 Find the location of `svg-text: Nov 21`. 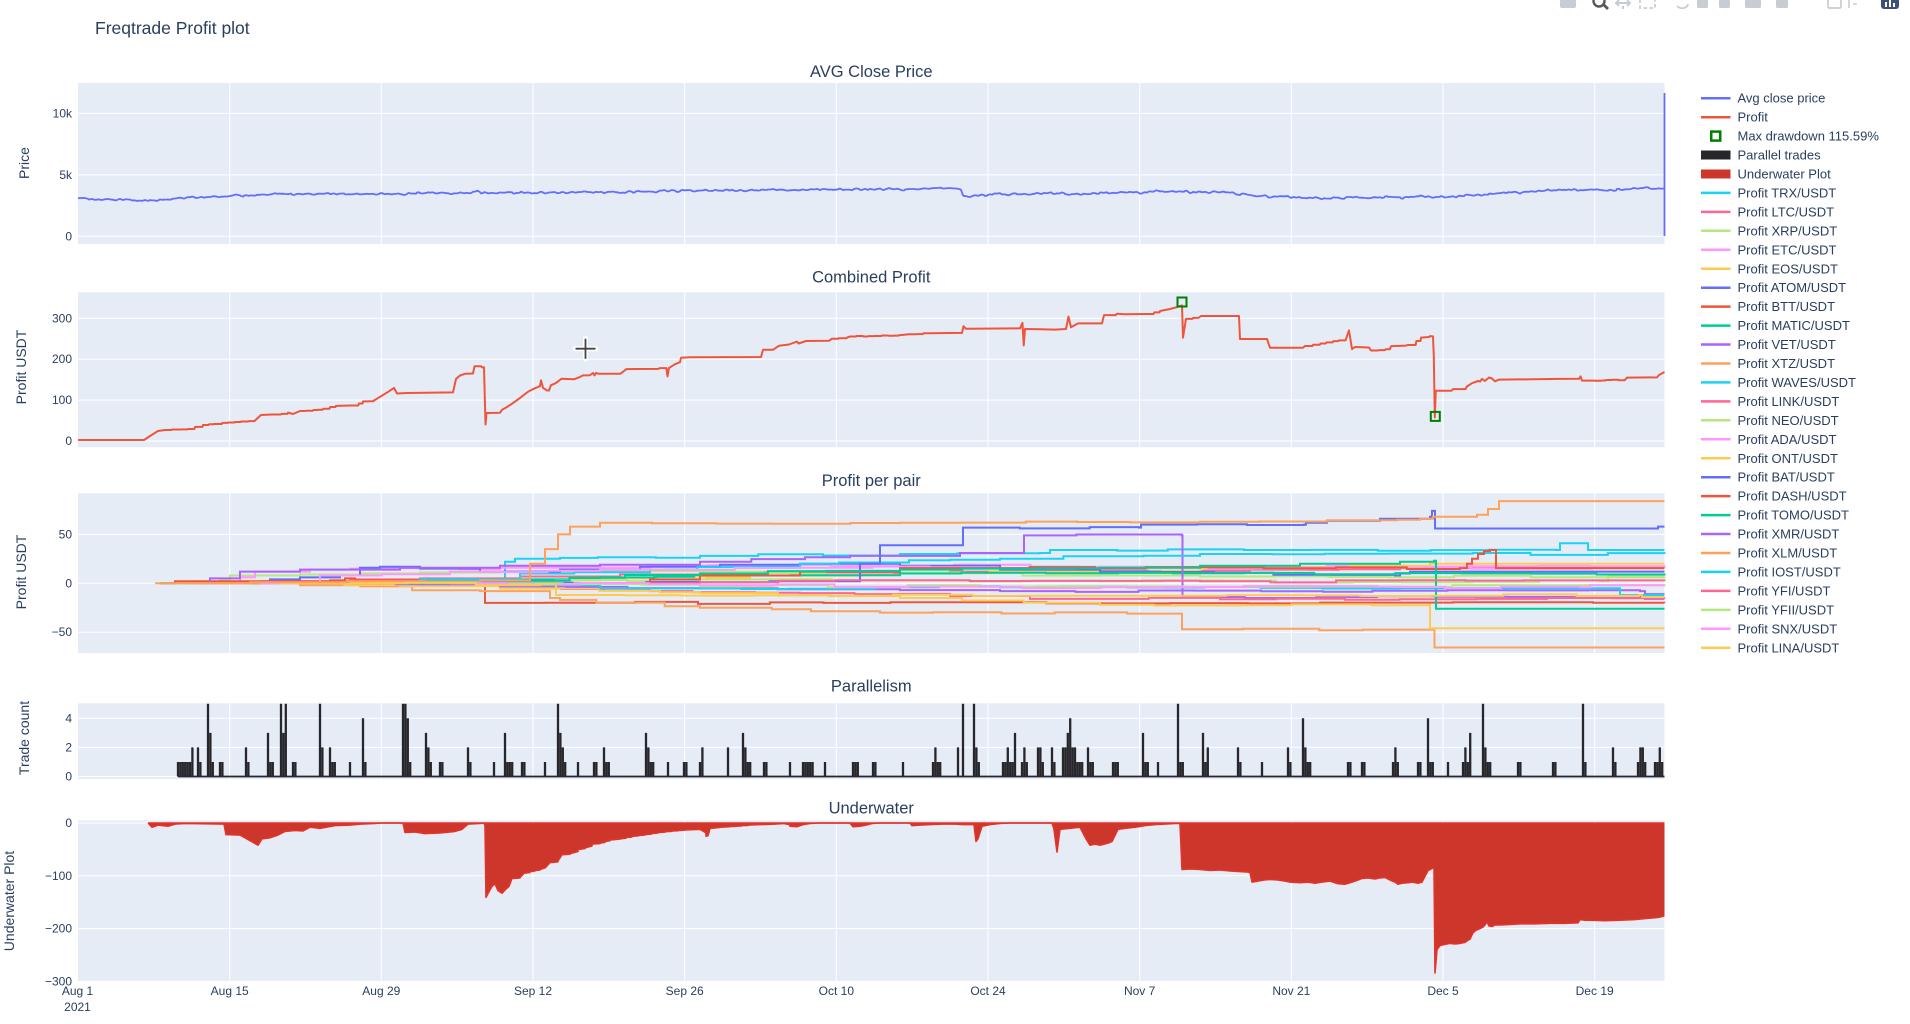

svg-text: Nov 21 is located at coordinates (1291, 991).